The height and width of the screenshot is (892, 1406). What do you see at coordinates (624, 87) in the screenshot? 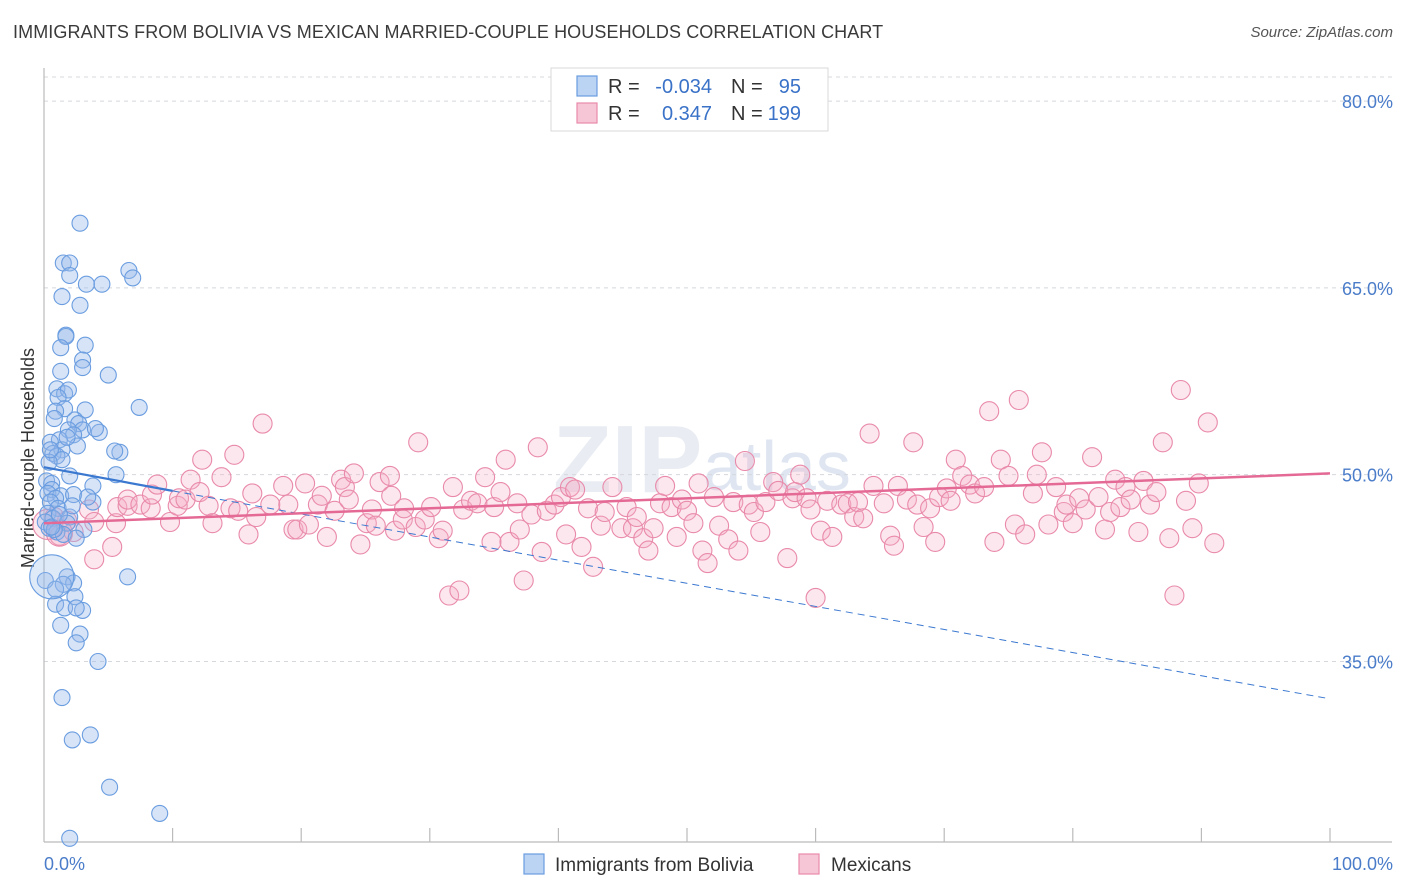
I see `legend-r-label-1: R =` at bounding box center [624, 87].